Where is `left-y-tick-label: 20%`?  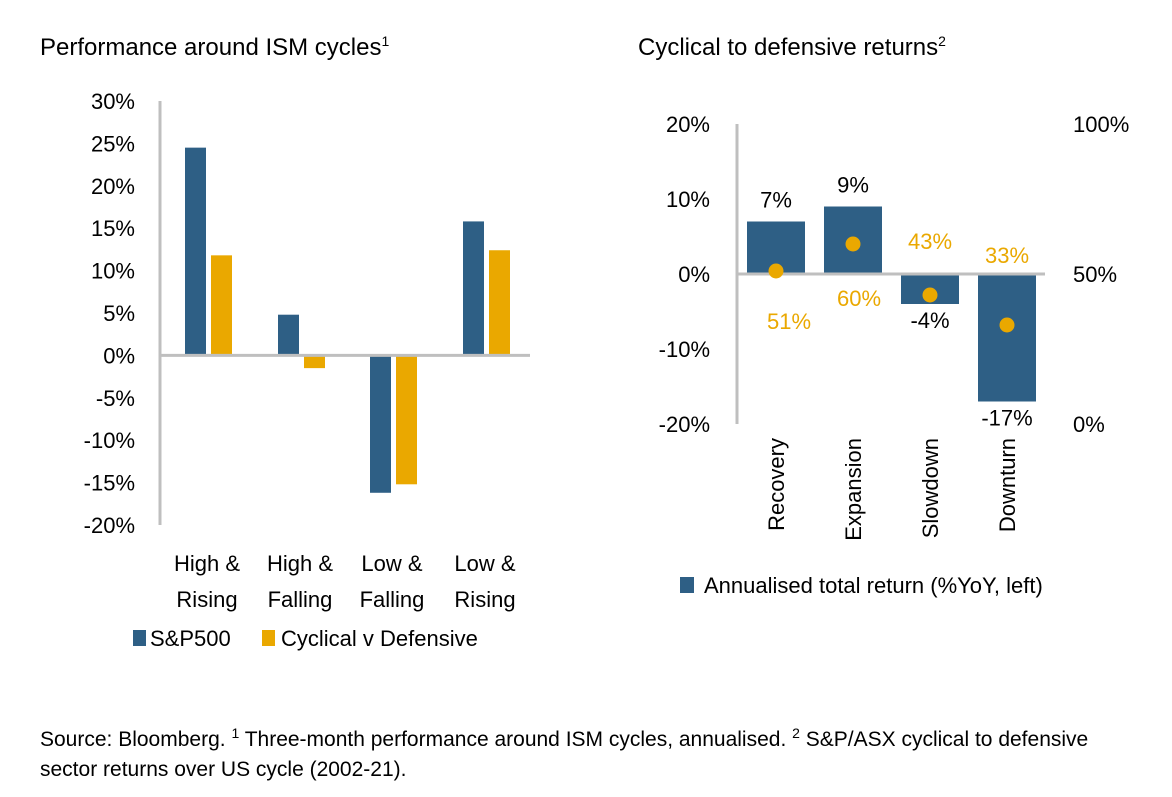
left-y-tick-label: 20% is located at coordinates (688, 124).